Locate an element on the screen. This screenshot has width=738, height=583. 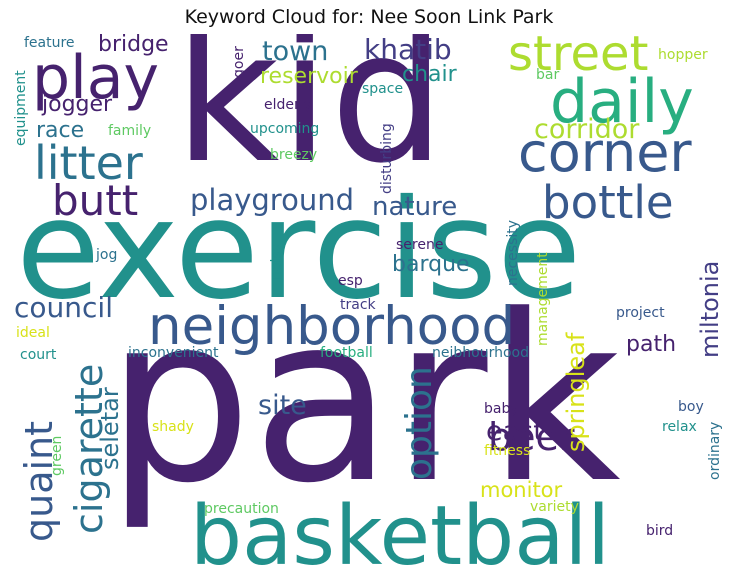
word-daily: daily is located at coordinates (622, 102).